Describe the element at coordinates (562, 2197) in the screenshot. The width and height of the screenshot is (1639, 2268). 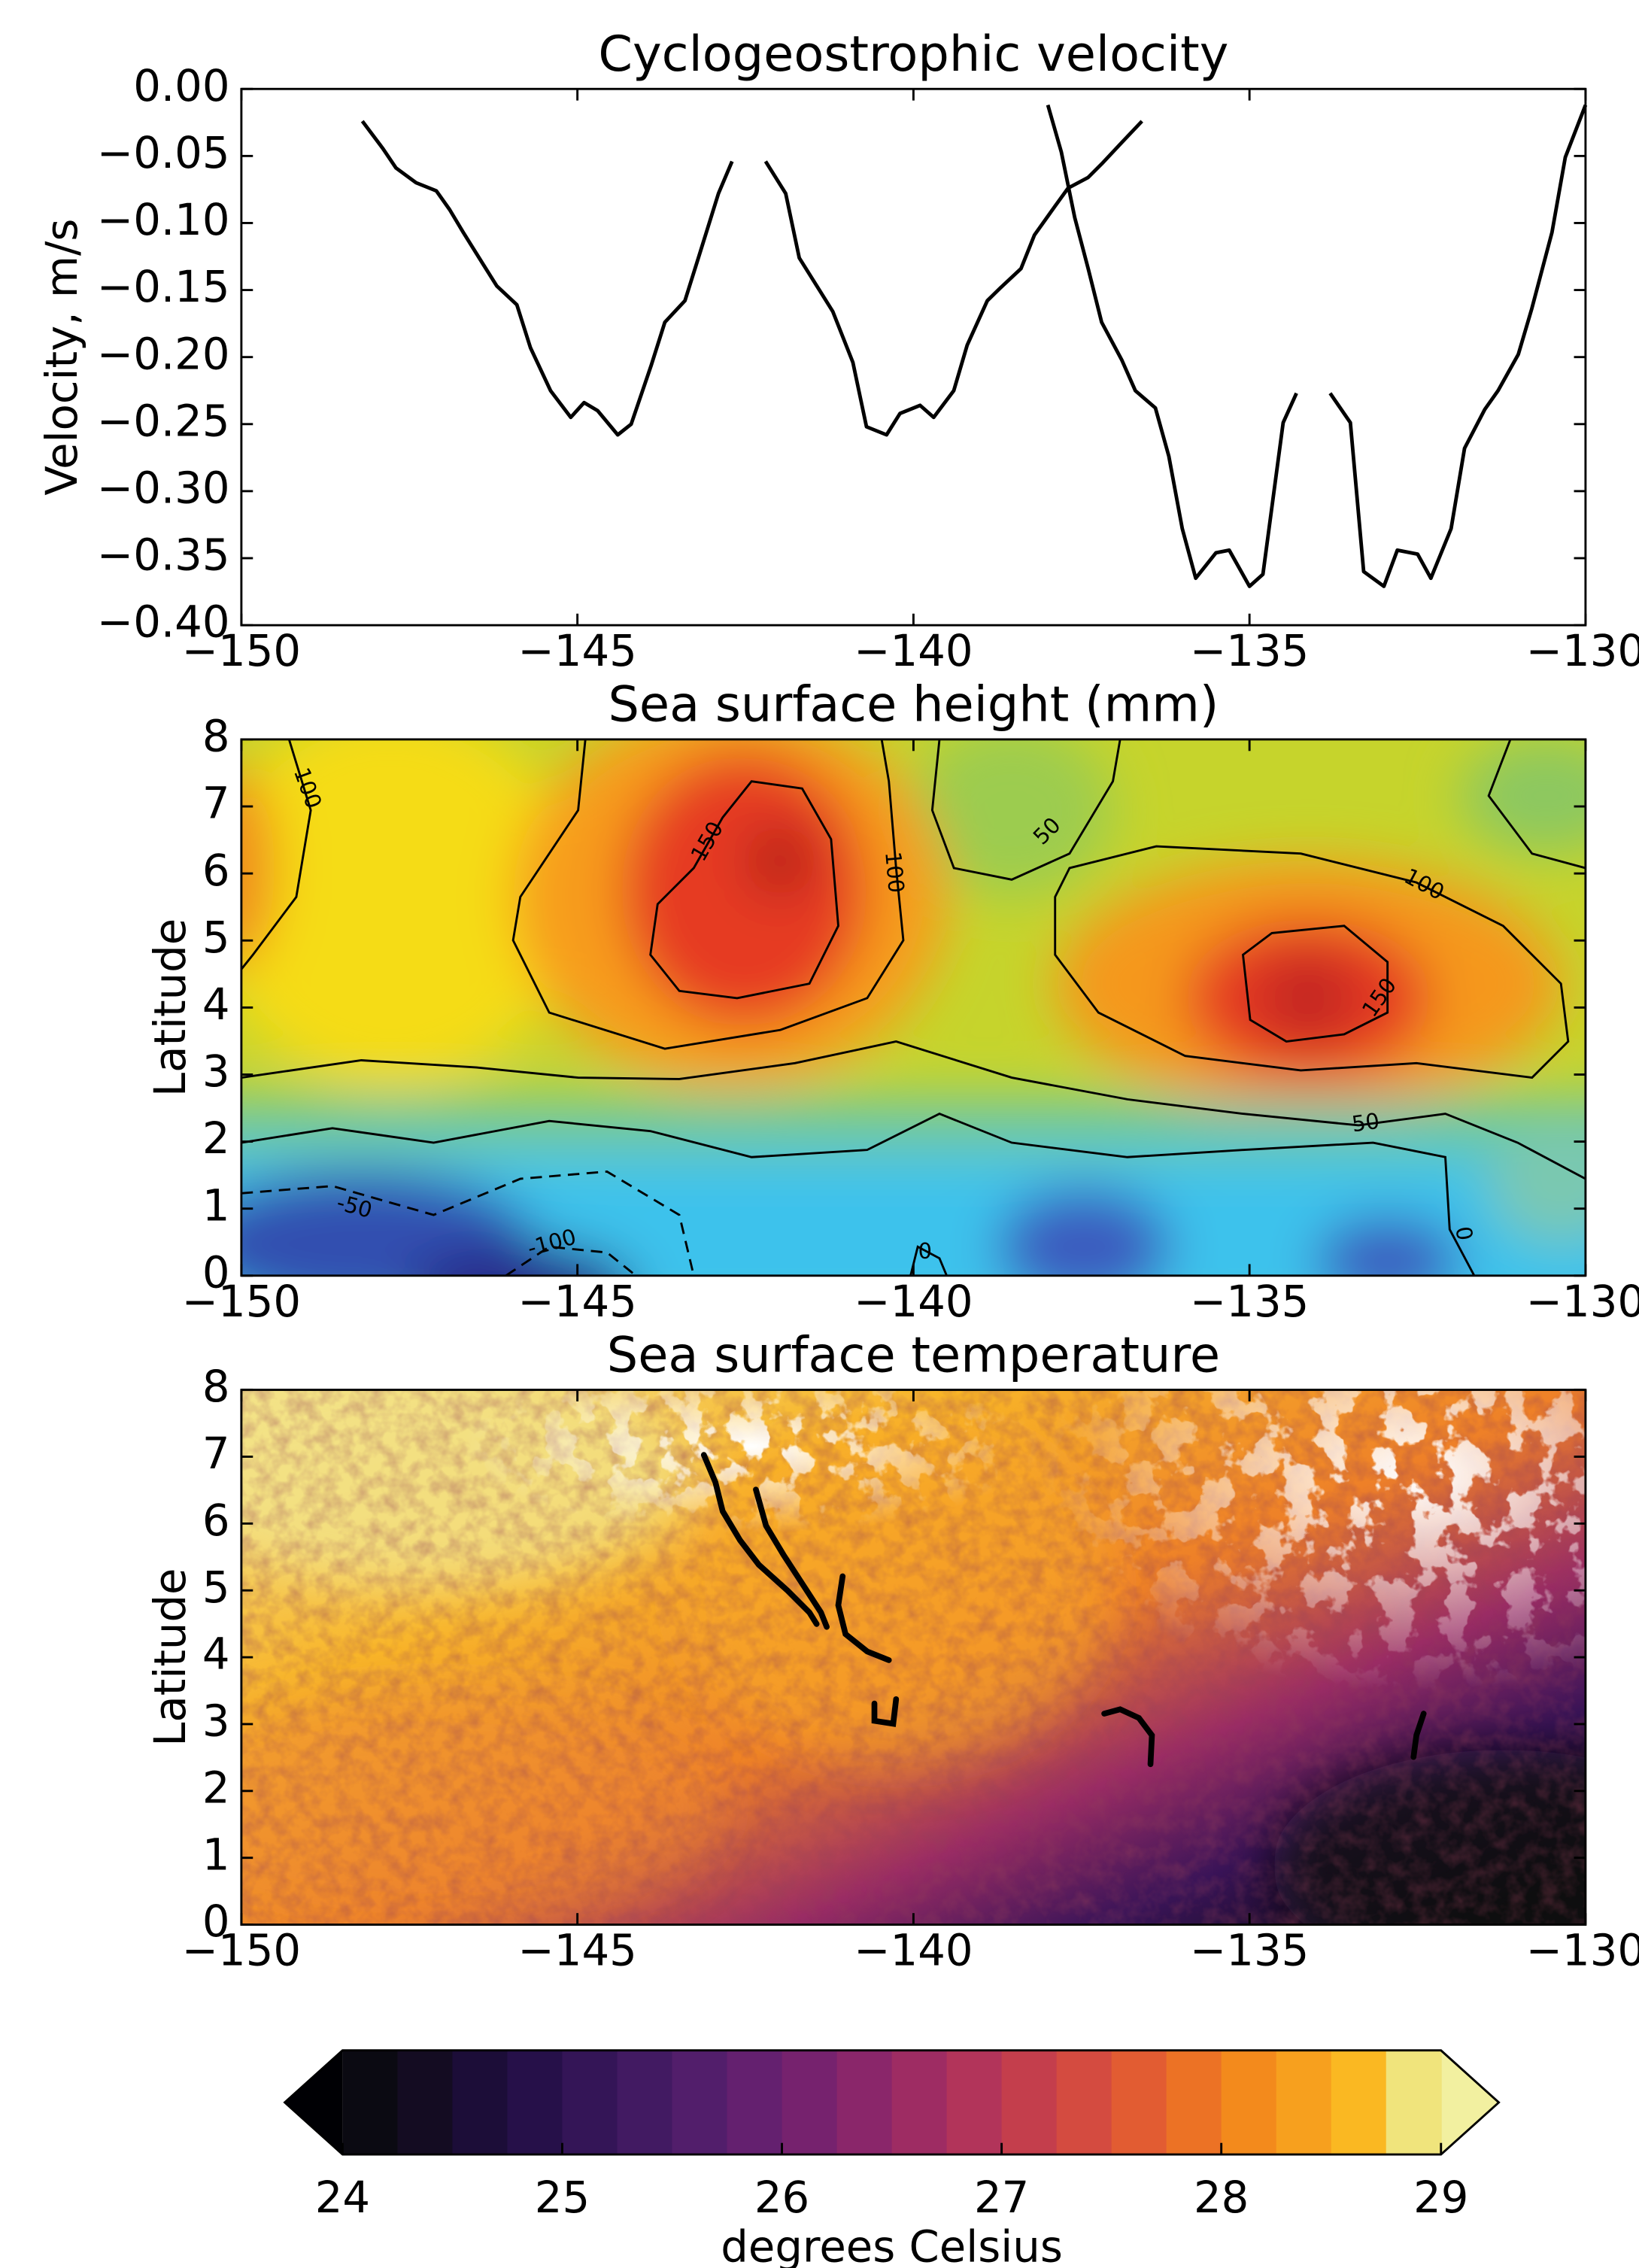
I see `colorbar-tick-label: 25` at that location.